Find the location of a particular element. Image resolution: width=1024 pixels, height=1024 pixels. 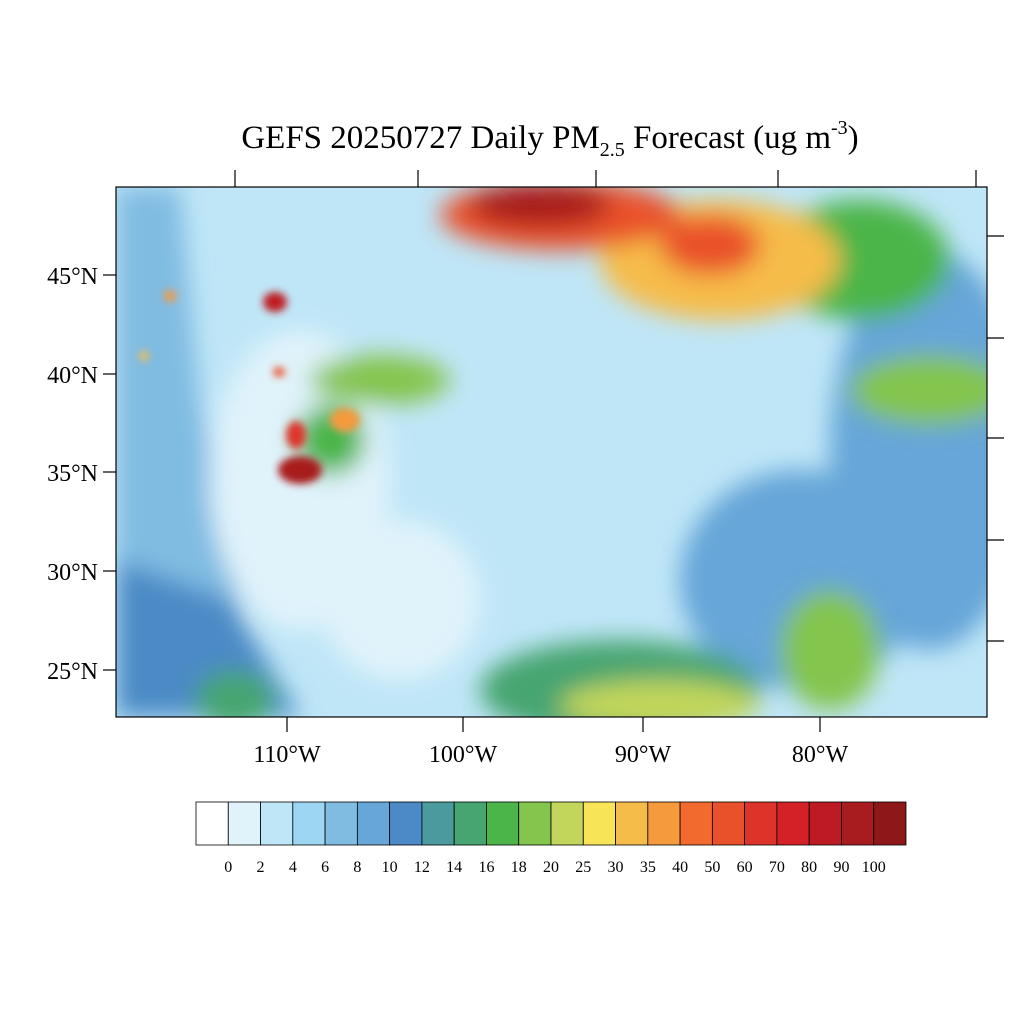

colorbar-label: 12 is located at coordinates (422, 867).